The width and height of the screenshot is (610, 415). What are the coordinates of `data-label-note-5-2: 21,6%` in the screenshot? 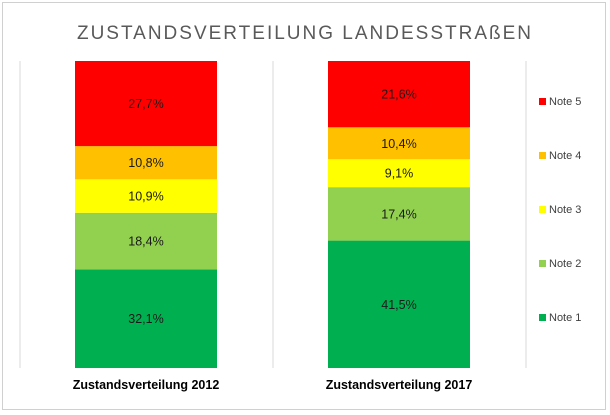 It's located at (398, 95).